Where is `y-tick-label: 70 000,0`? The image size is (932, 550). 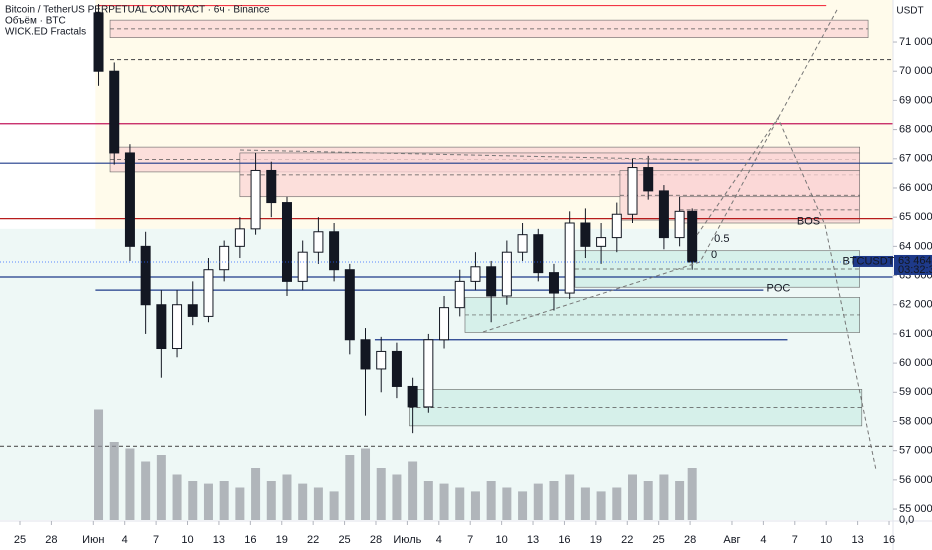 y-tick-label: 70 000,0 is located at coordinates (915, 71).